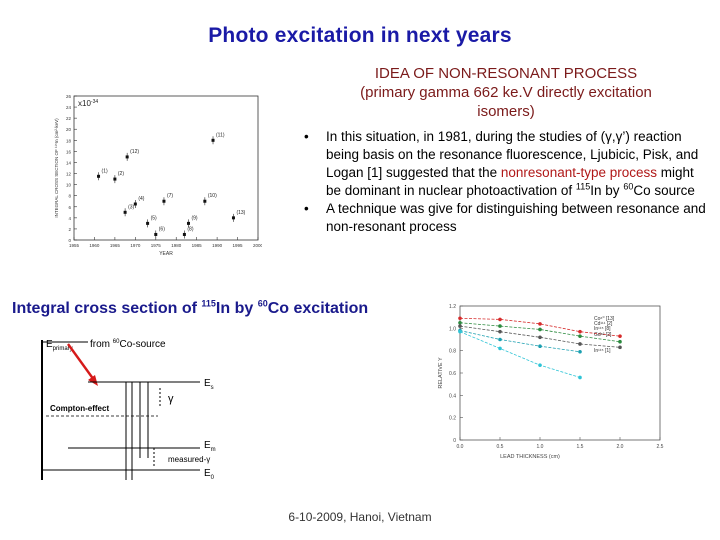  I want to click on point-label: (4), so click(141, 199).